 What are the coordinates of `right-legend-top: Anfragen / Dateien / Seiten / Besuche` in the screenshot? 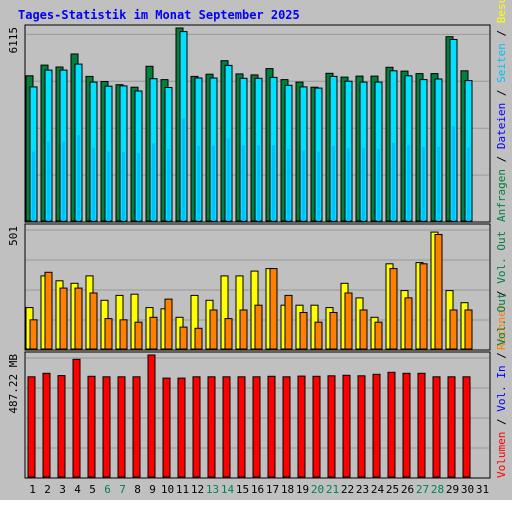 It's located at (501, 111).